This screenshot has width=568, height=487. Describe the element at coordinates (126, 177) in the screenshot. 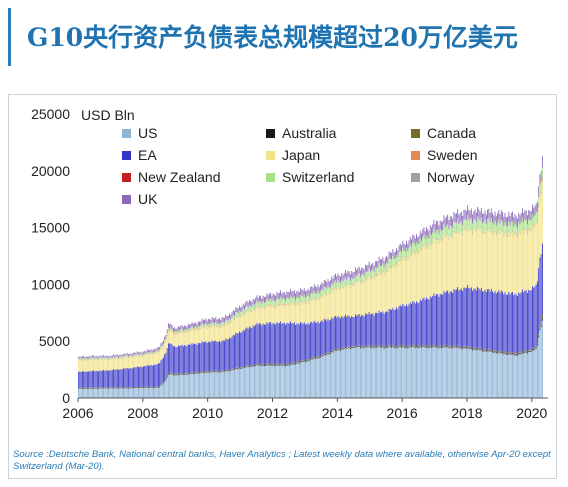

I see `legend-swatch-new-zealand` at that location.